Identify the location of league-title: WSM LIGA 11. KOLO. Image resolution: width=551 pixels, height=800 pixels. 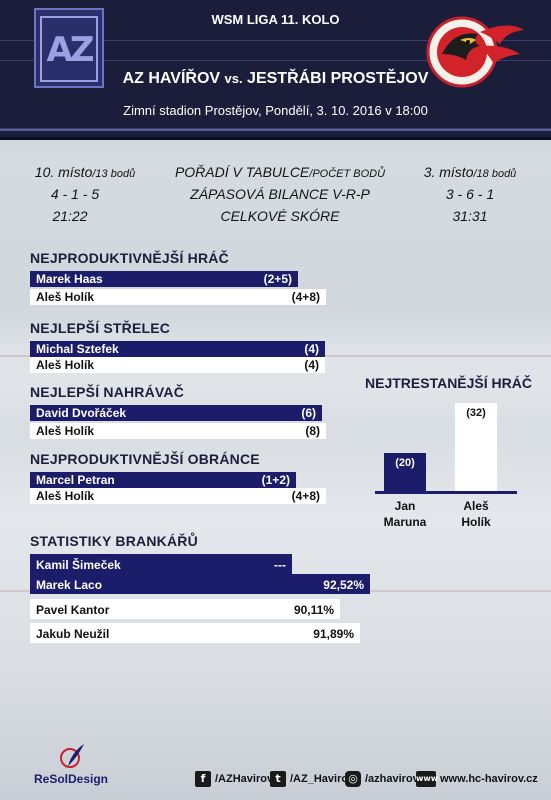
(275, 19).